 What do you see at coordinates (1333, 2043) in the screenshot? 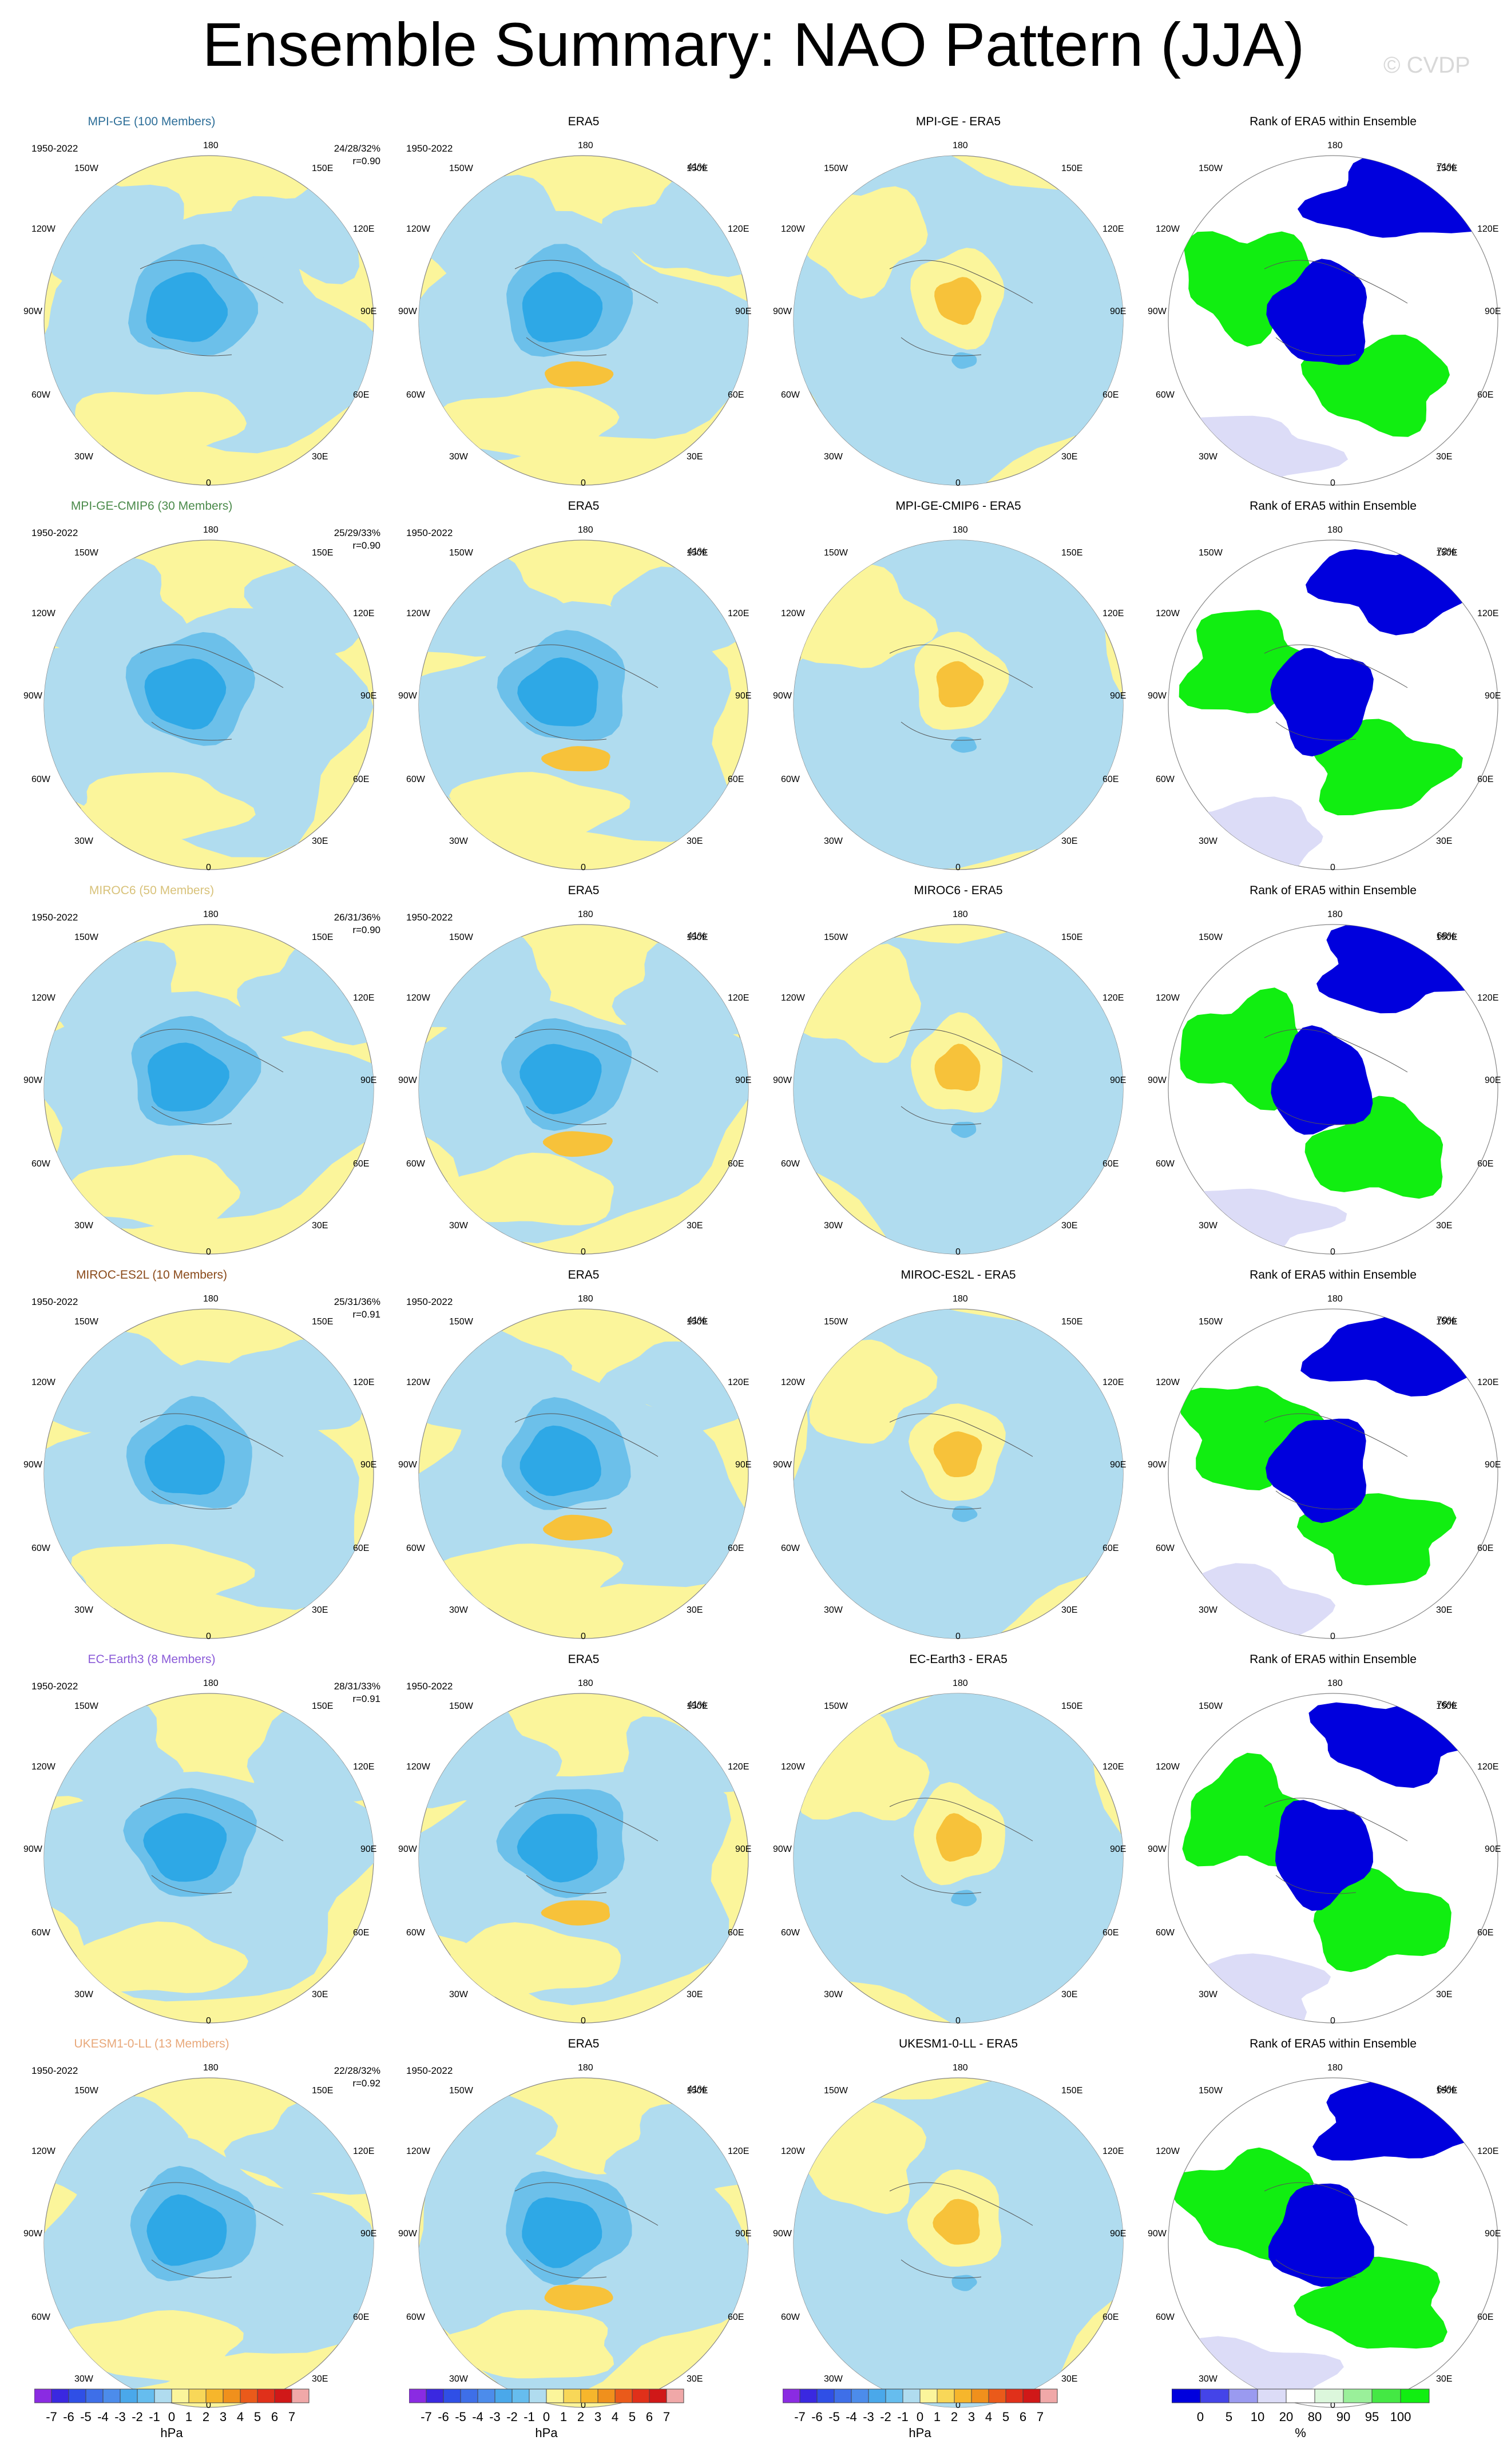
I see `rank-title: Rank of ERA5 within Ensemble` at bounding box center [1333, 2043].